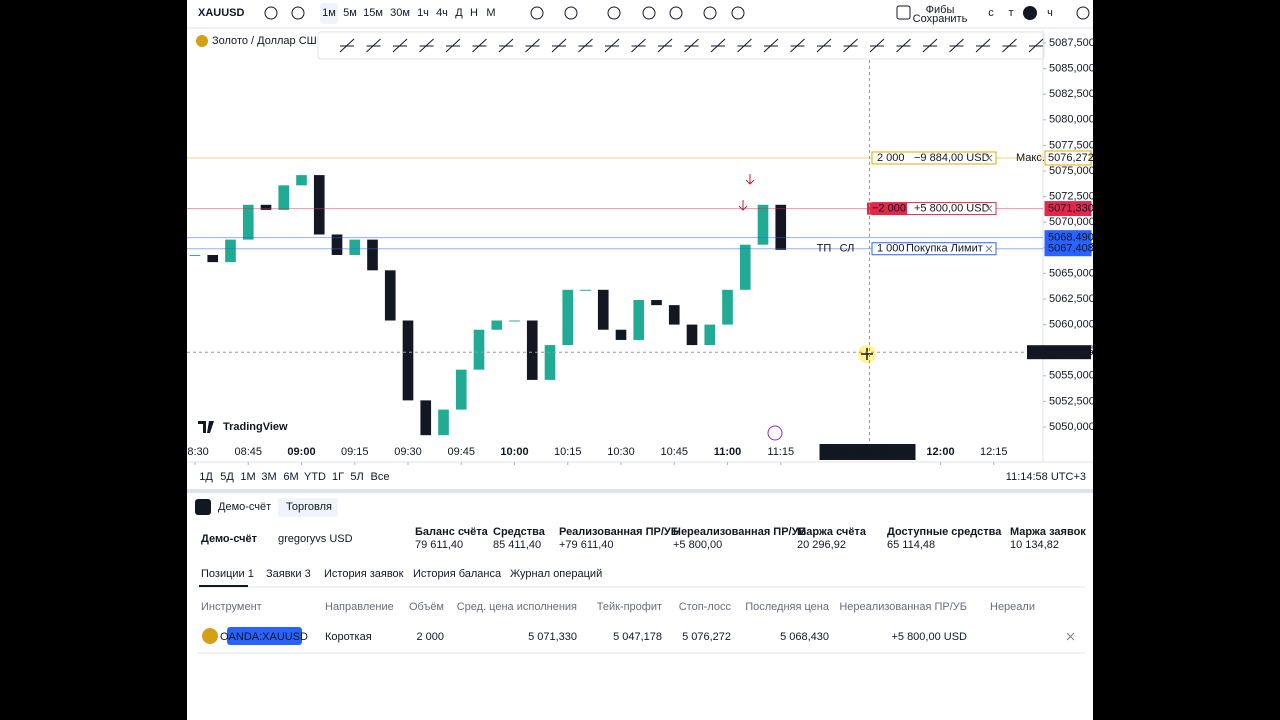 This screenshot has height=720, width=1280. I want to click on timeframe-button: 5м, so click(350, 13).